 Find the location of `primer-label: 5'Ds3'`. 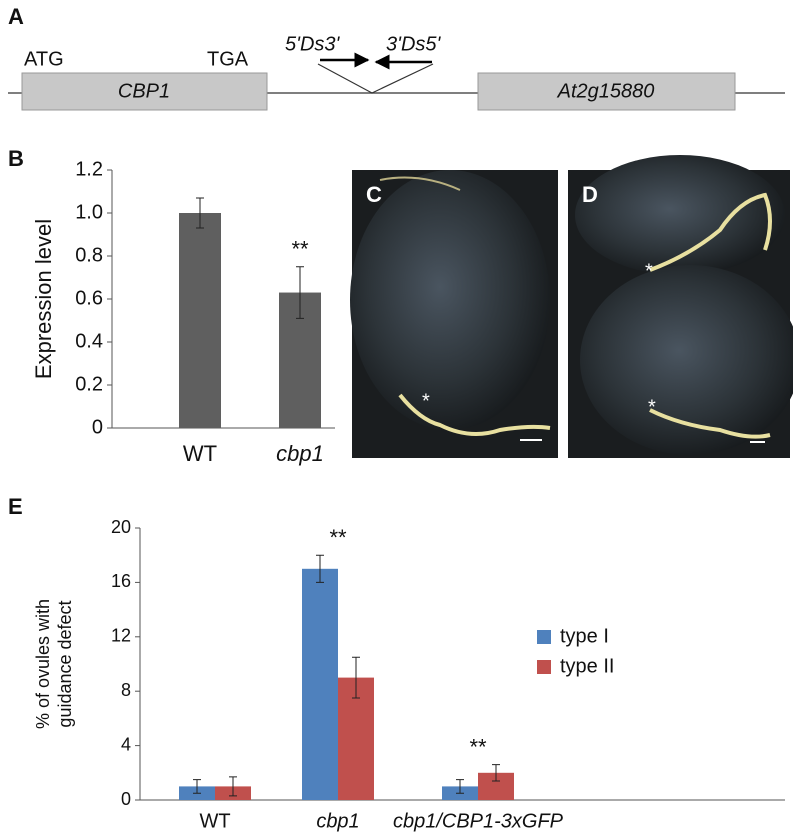

primer-label: 5'Ds3' is located at coordinates (313, 44).